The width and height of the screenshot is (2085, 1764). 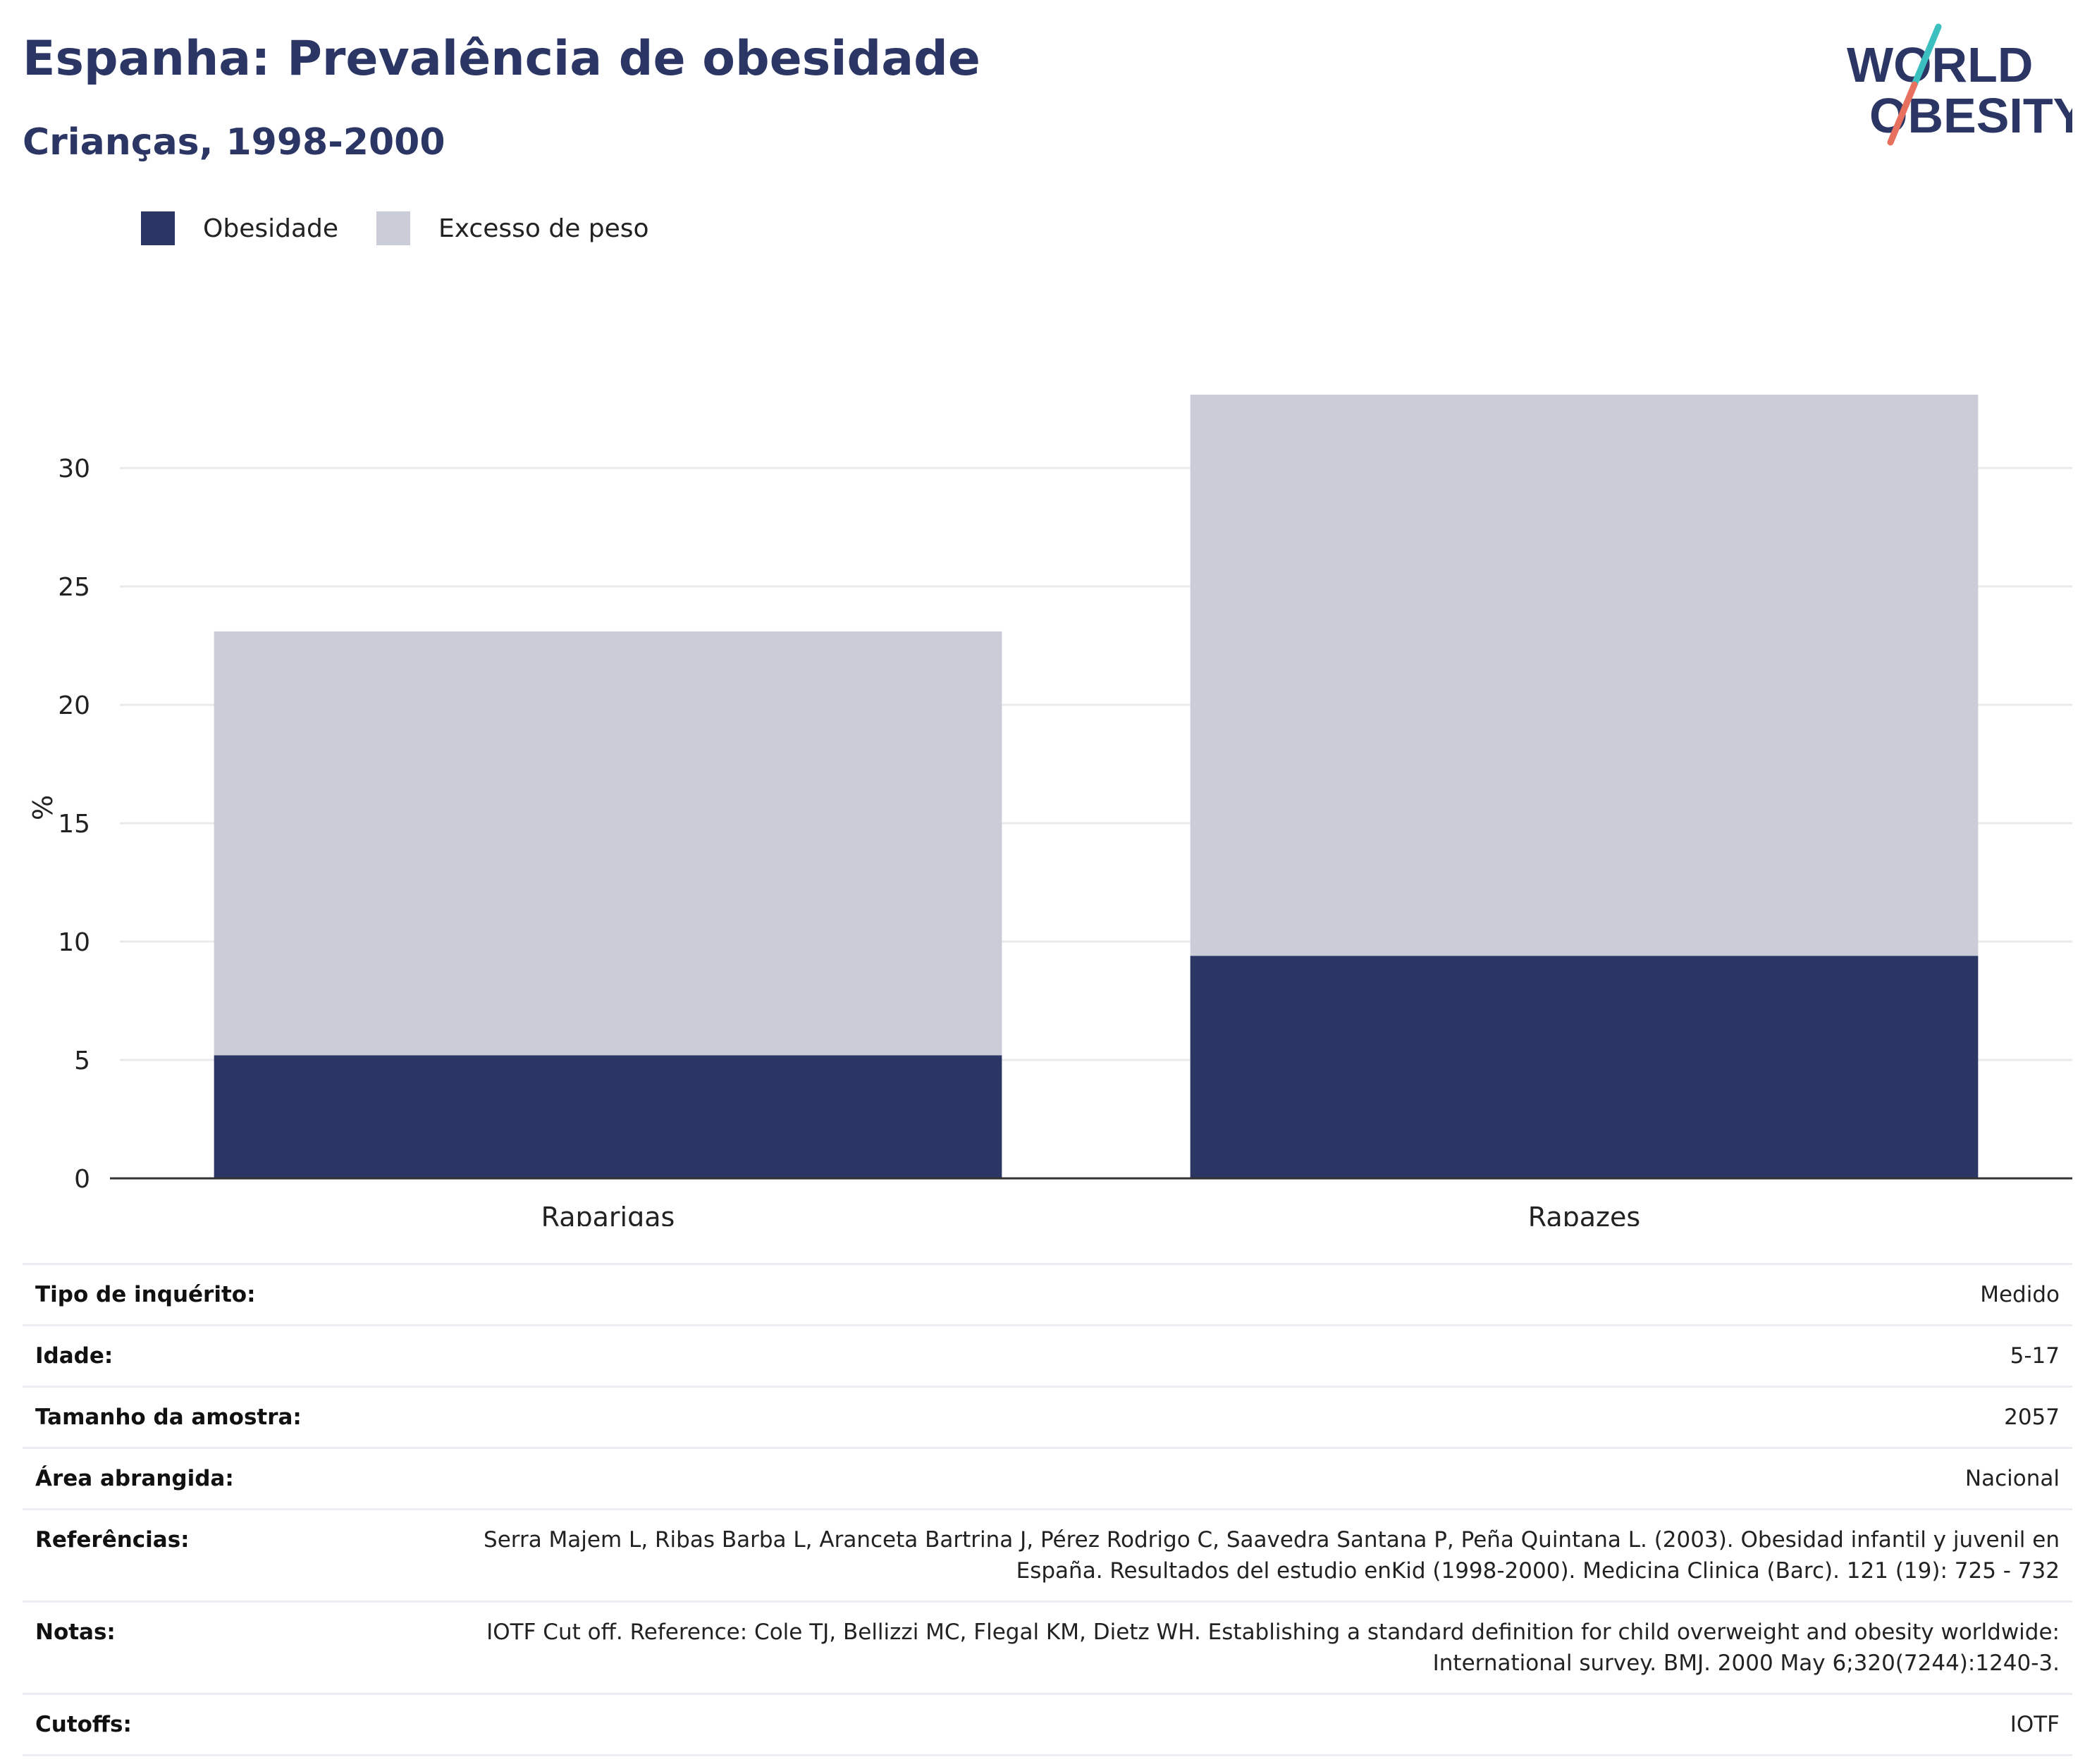 I want to click on world-obesity-logo: WORLD OBESITY, so click(x=1959, y=84).